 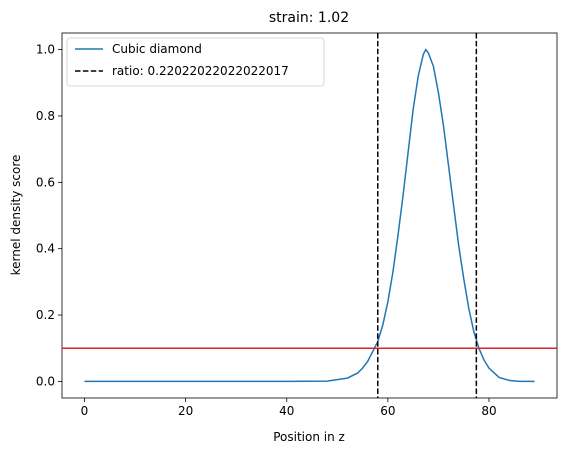 I want to click on y-tick-label: 0.8, so click(x=45, y=116).